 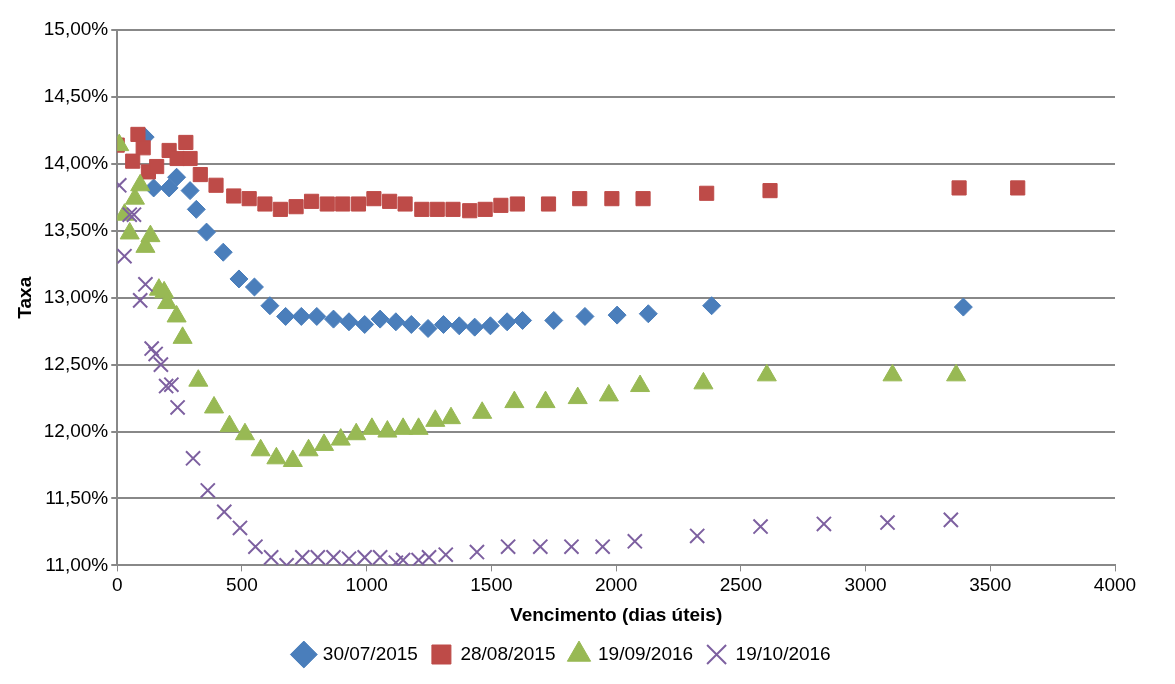 I want to click on x-tick-label: 4000, so click(x=1115, y=585).